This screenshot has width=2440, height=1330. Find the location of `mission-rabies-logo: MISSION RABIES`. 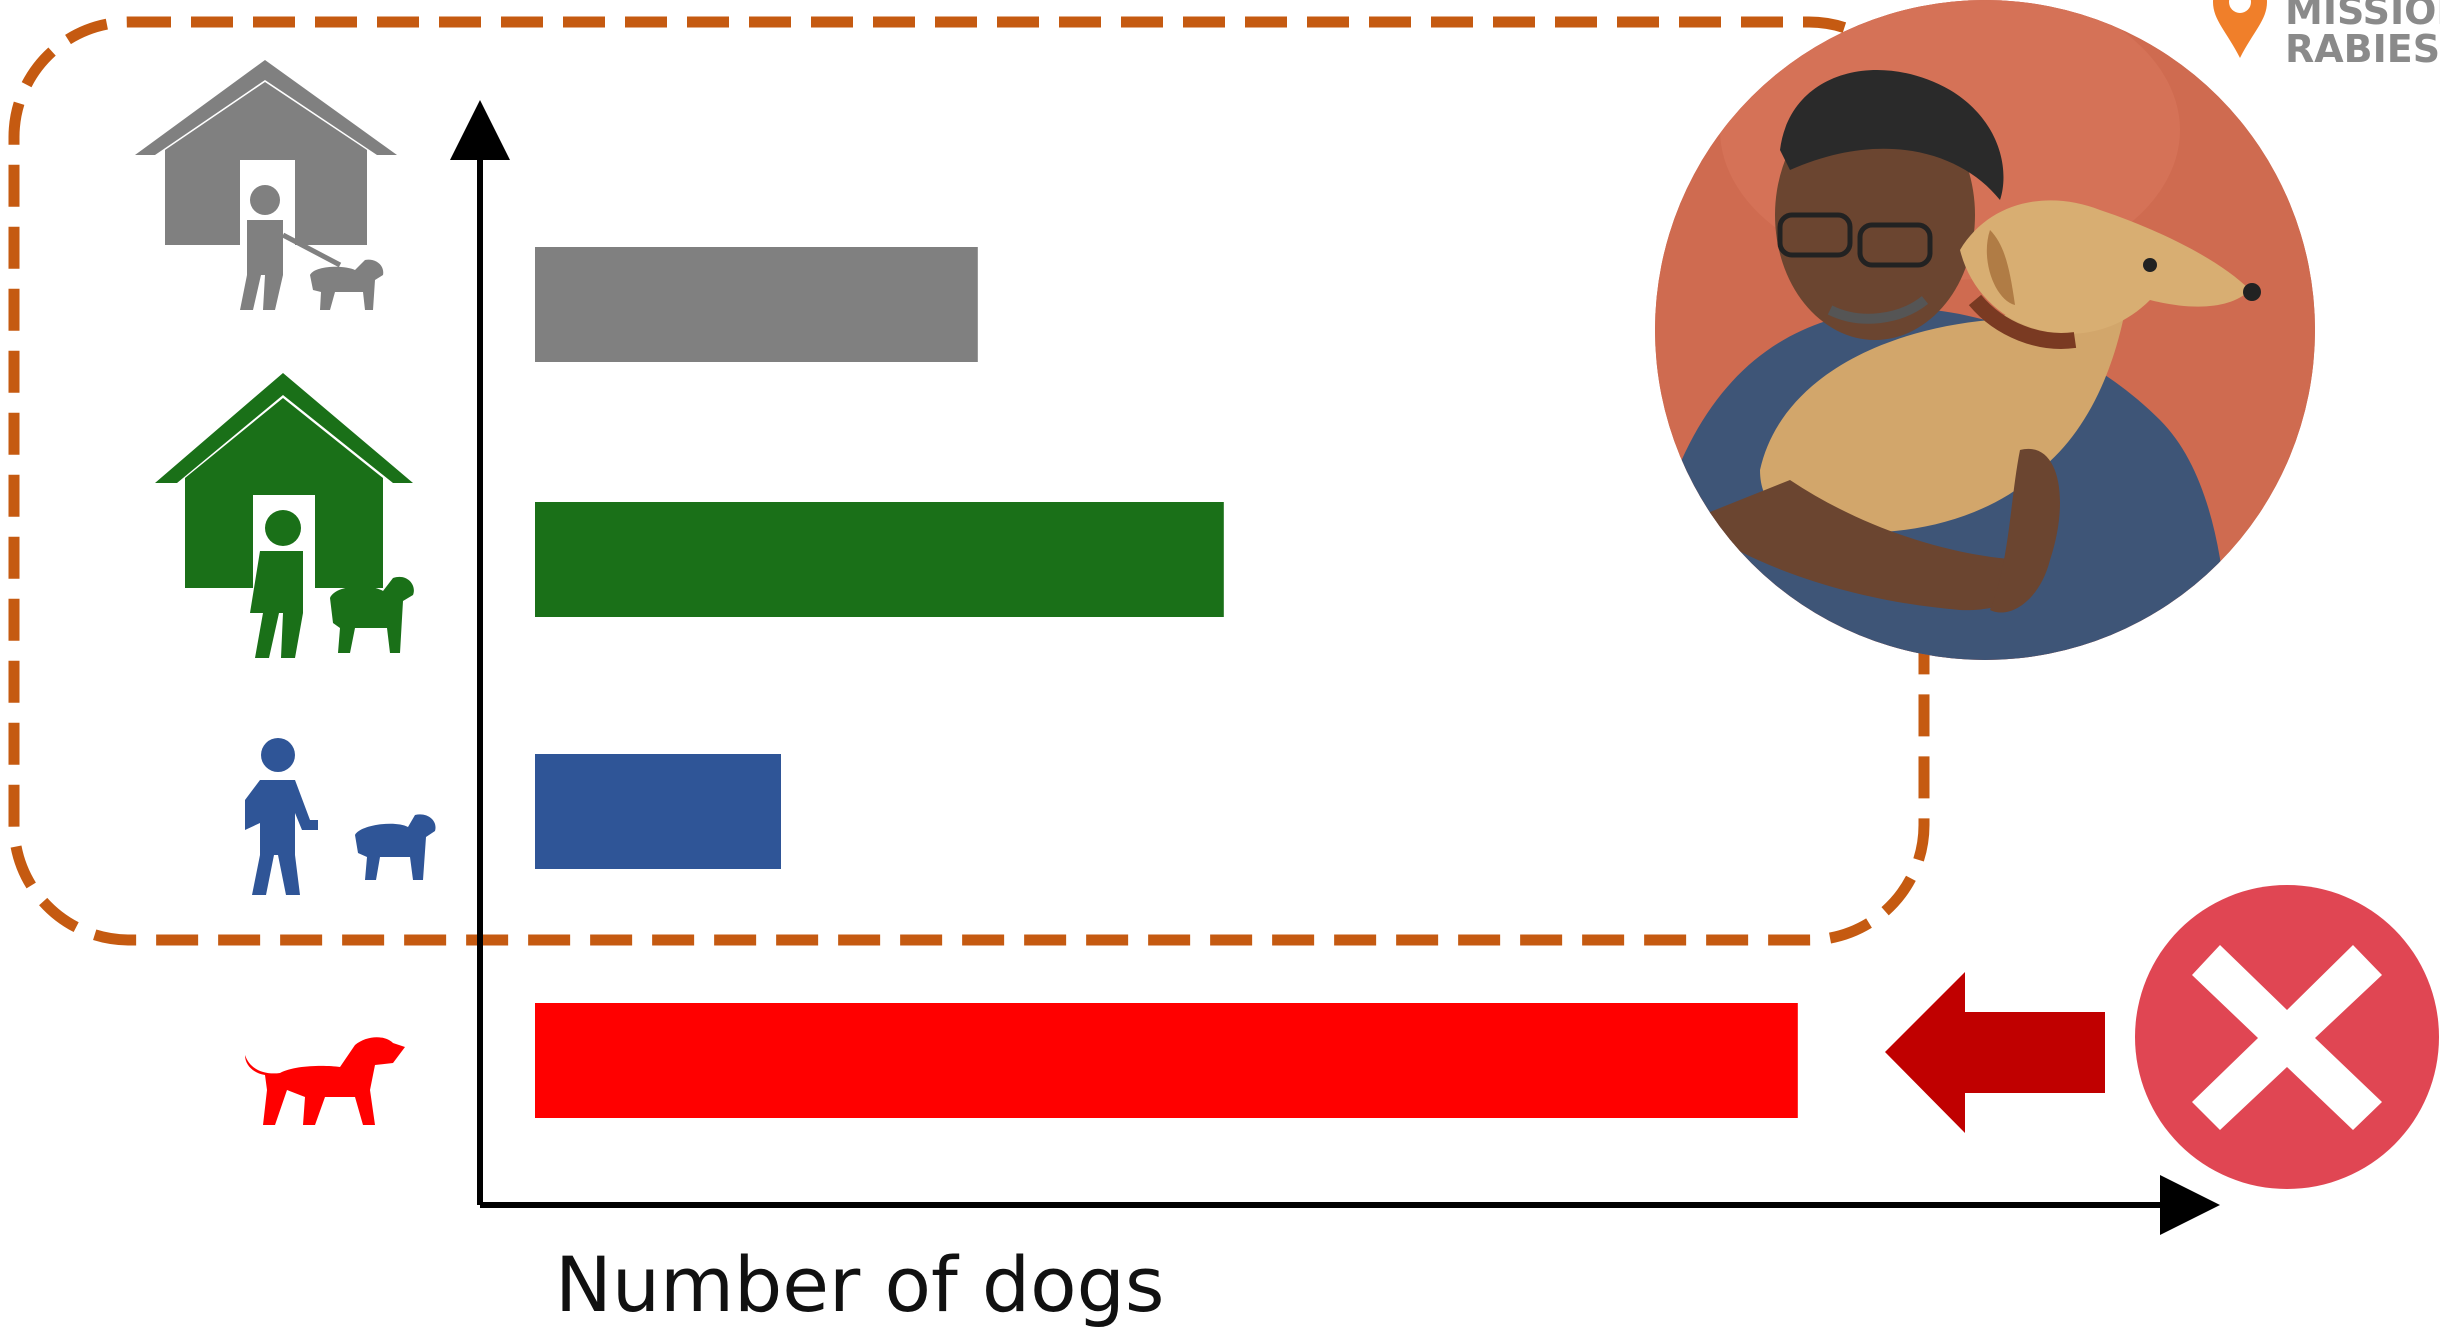

mission-rabies-logo: MISSION RABIES is located at coordinates (2326, 35).